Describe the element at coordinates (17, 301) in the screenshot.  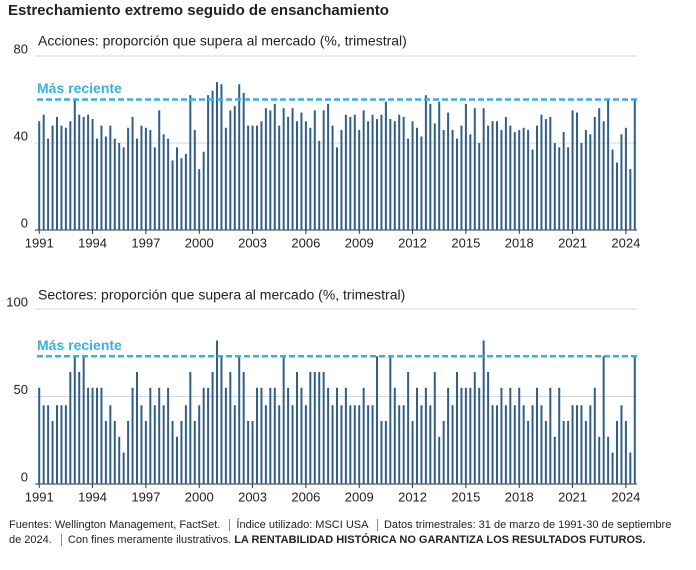
I see `y-tick-label: 100` at that location.